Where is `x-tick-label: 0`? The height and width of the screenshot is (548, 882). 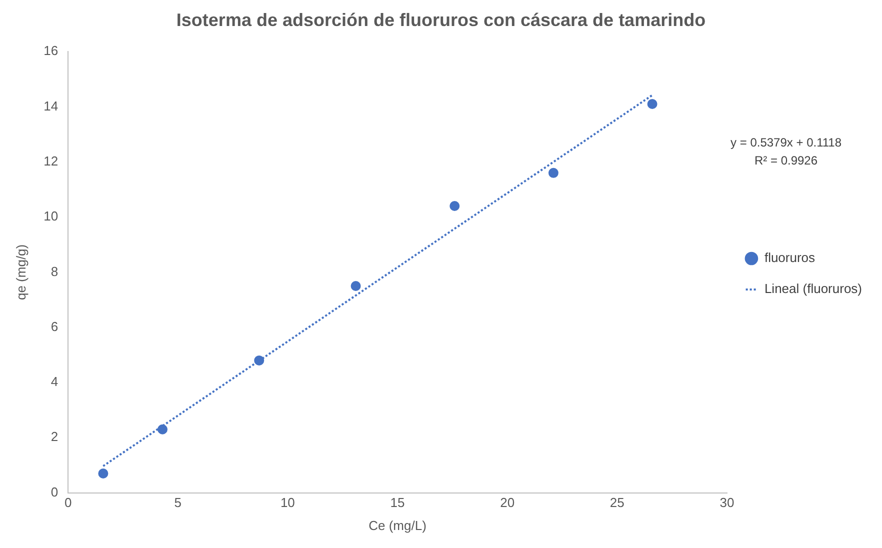
x-tick-label: 0 is located at coordinates (68, 502).